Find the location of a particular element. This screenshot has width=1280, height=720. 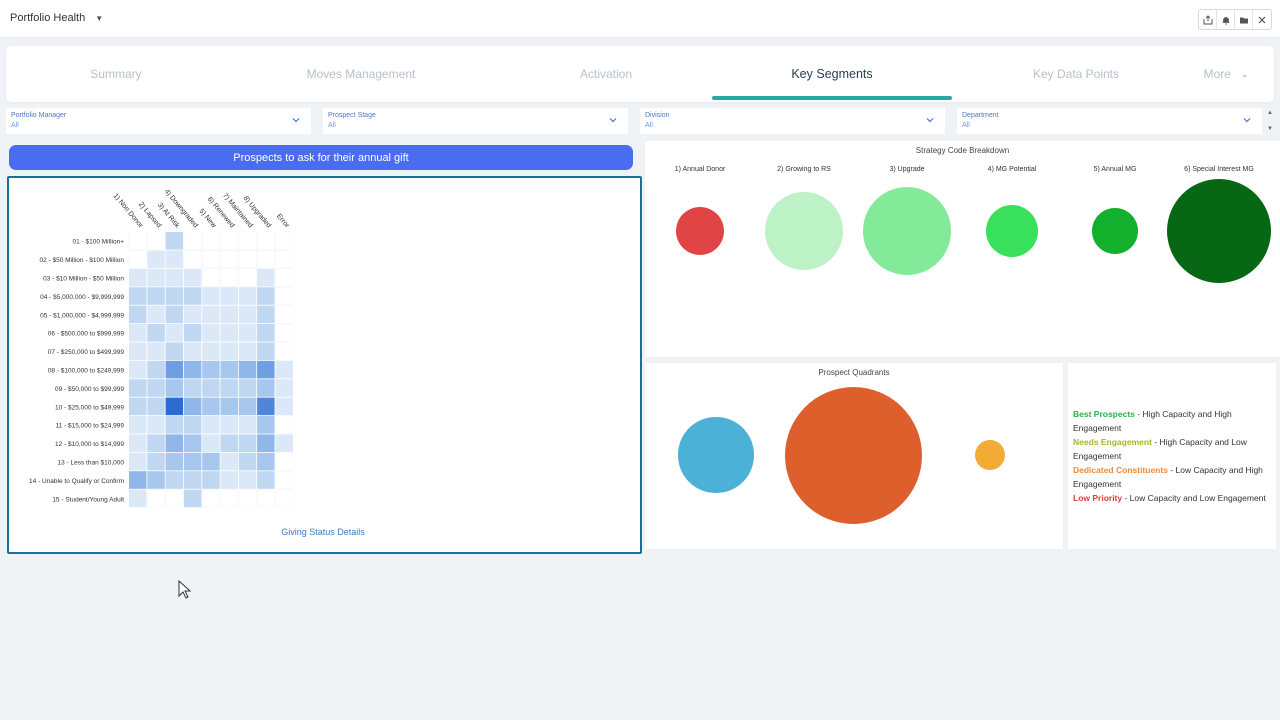

tab-more: More ⌄ is located at coordinates (1226, 74).